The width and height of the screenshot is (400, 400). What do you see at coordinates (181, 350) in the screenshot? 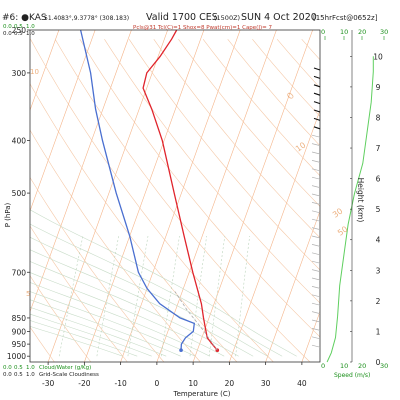
I see `dewpoint-surface-point` at bounding box center [181, 350].